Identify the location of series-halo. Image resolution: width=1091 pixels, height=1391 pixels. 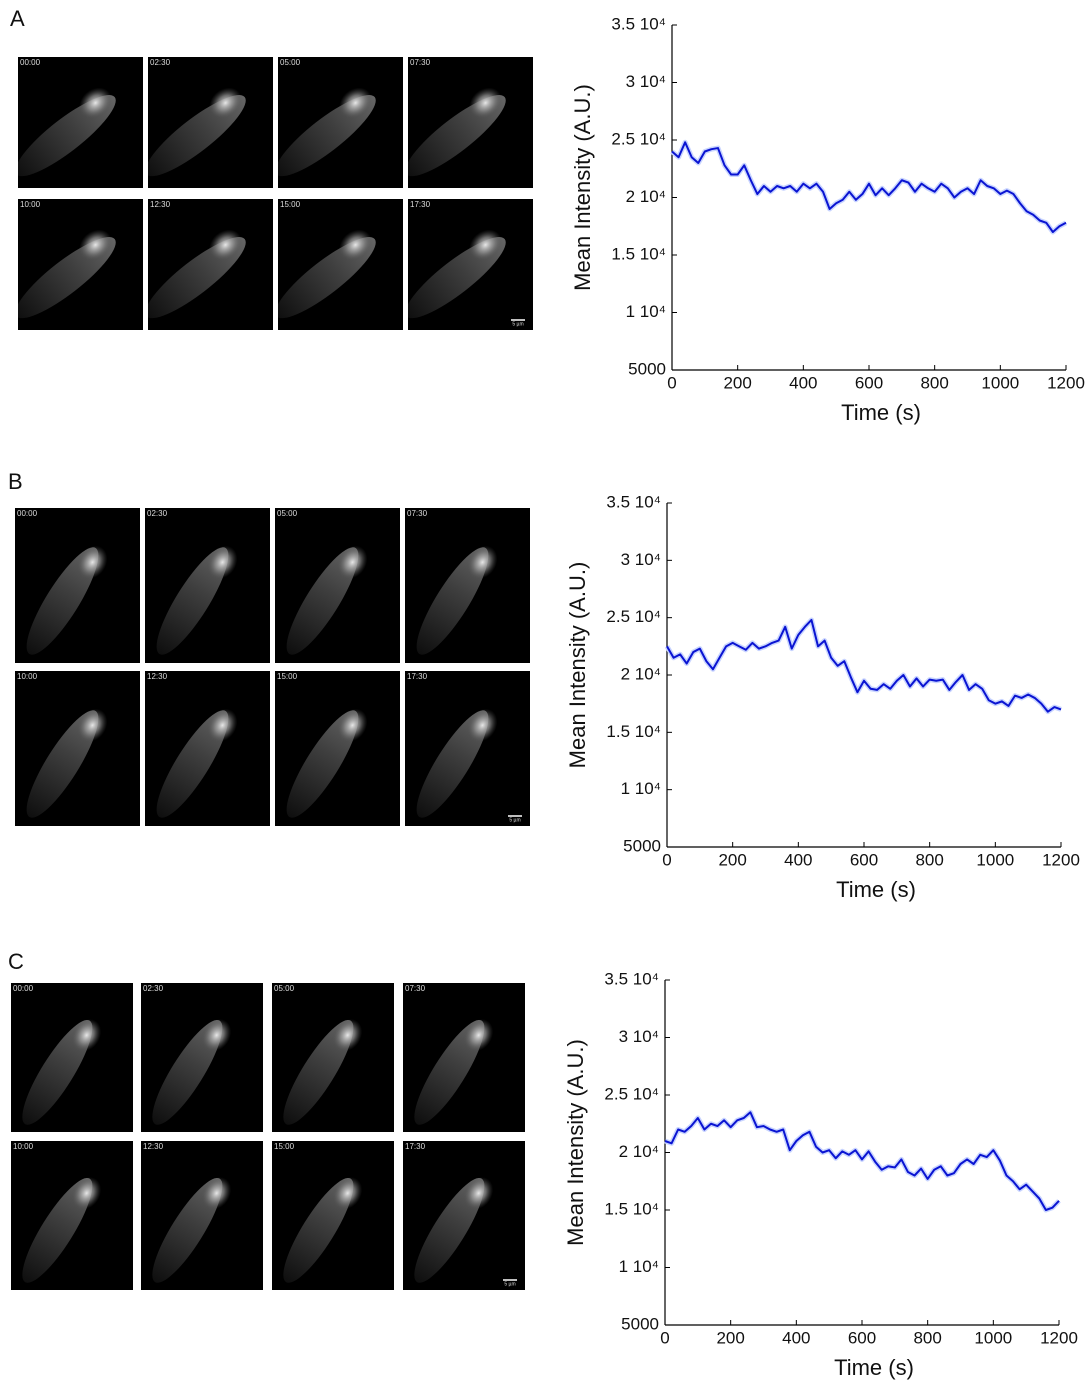
(863, 666).